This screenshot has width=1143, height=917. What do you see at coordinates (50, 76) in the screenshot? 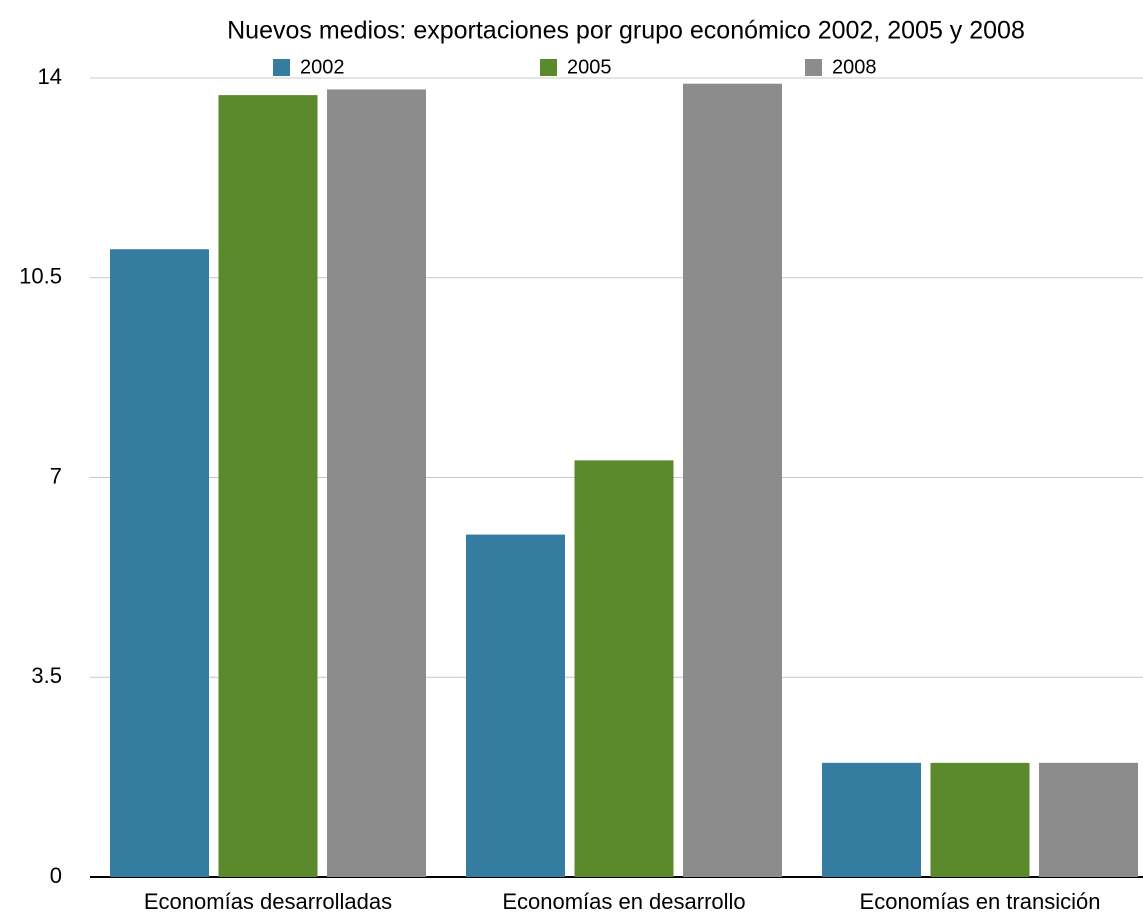
I see `y-tick-label: 14` at bounding box center [50, 76].